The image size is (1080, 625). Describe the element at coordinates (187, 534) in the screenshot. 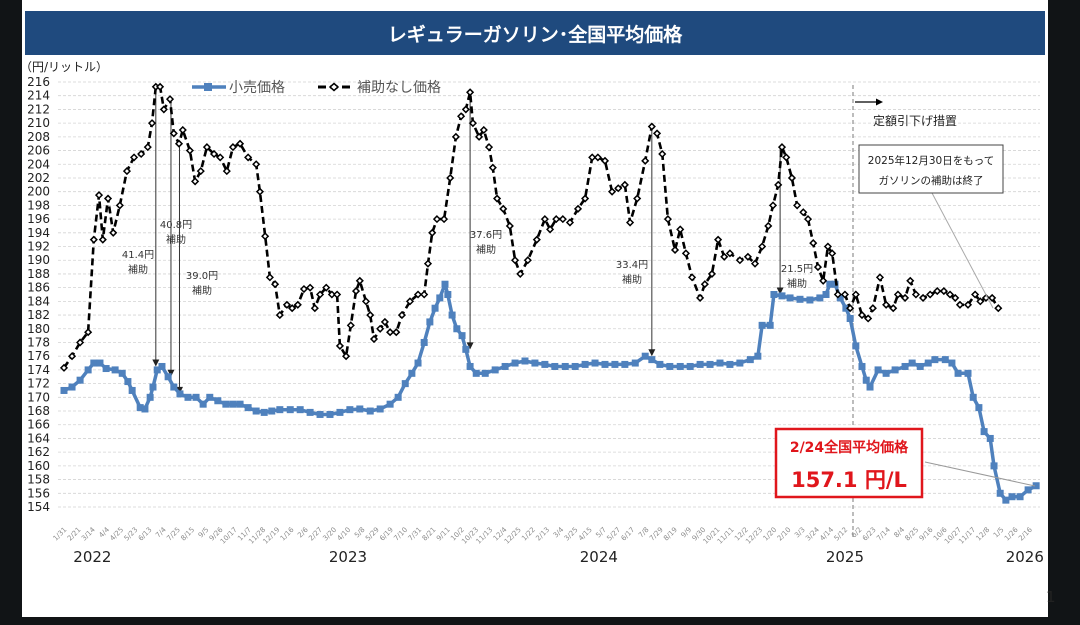

I see `x-tick-label: 8/15` at that location.